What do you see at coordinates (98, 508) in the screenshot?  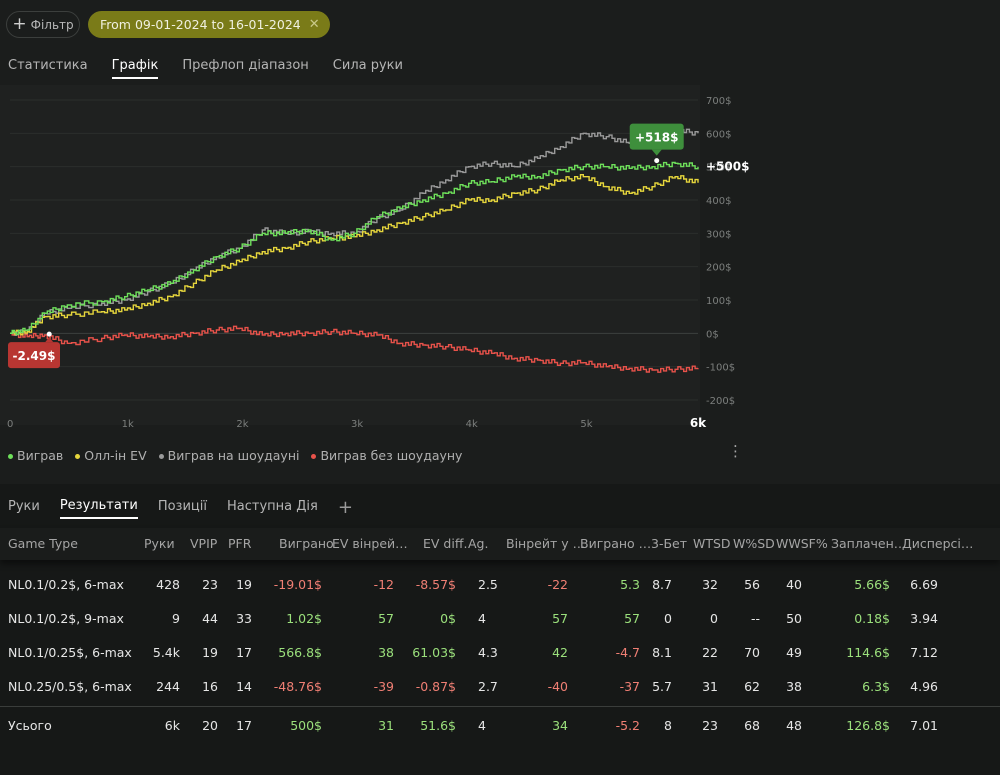 I see `tab-results: Результати` at bounding box center [98, 508].